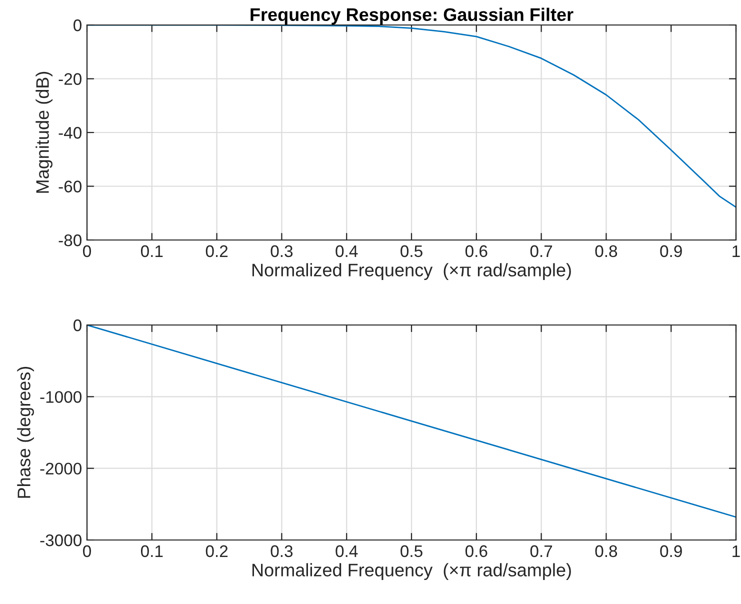 The height and width of the screenshot is (604, 741). I want to click on chart-title: Frequency Response: Gaussian Filter, so click(412, 16).